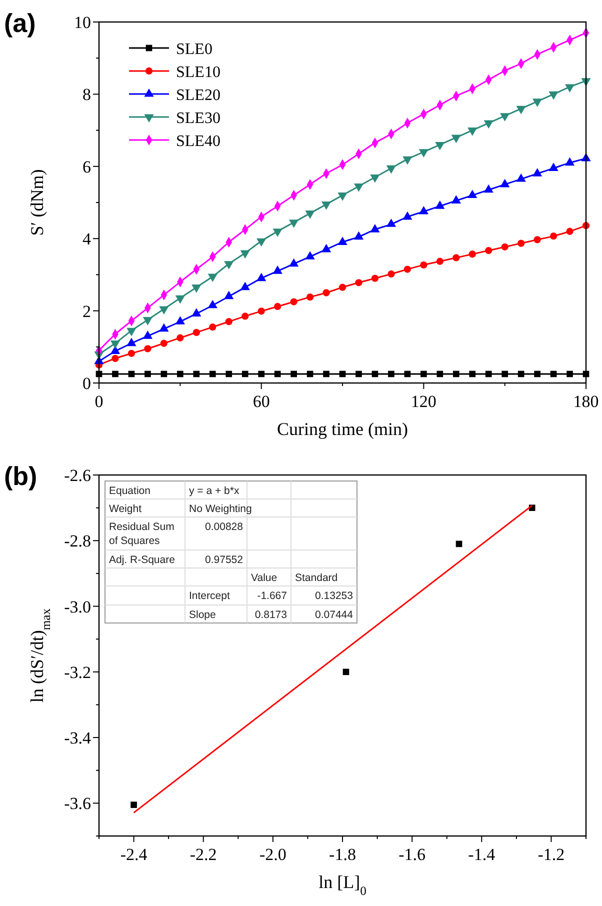 The image size is (602, 906). Describe the element at coordinates (37, 202) in the screenshot. I see `y-axis-title: S′ (dNm)` at that location.